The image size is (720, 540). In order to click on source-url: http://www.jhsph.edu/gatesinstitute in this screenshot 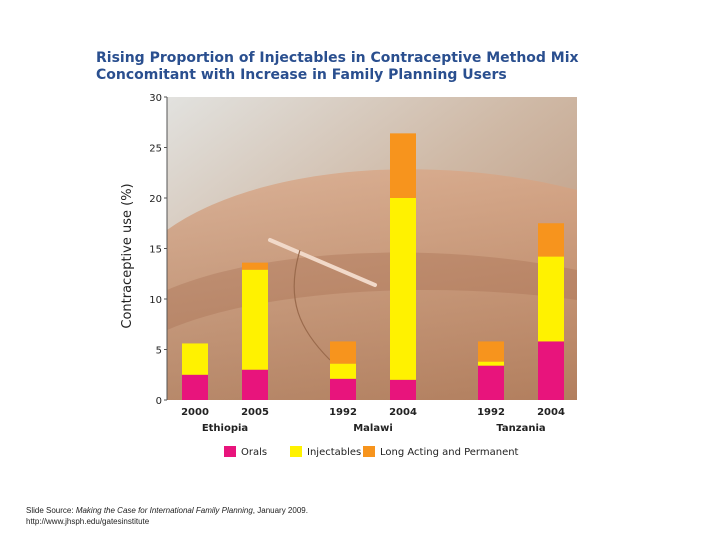, I will do `click(88, 521)`.